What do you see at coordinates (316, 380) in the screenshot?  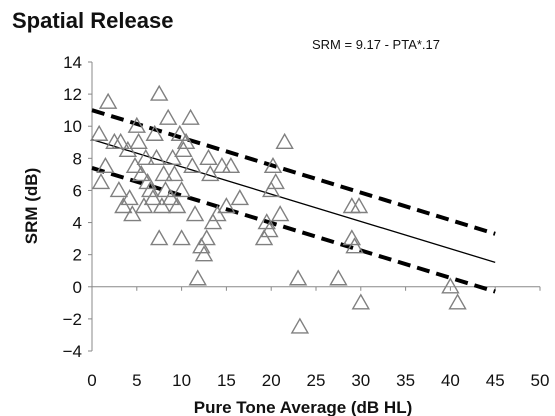 I see `x-tick-label: 25` at bounding box center [316, 380].